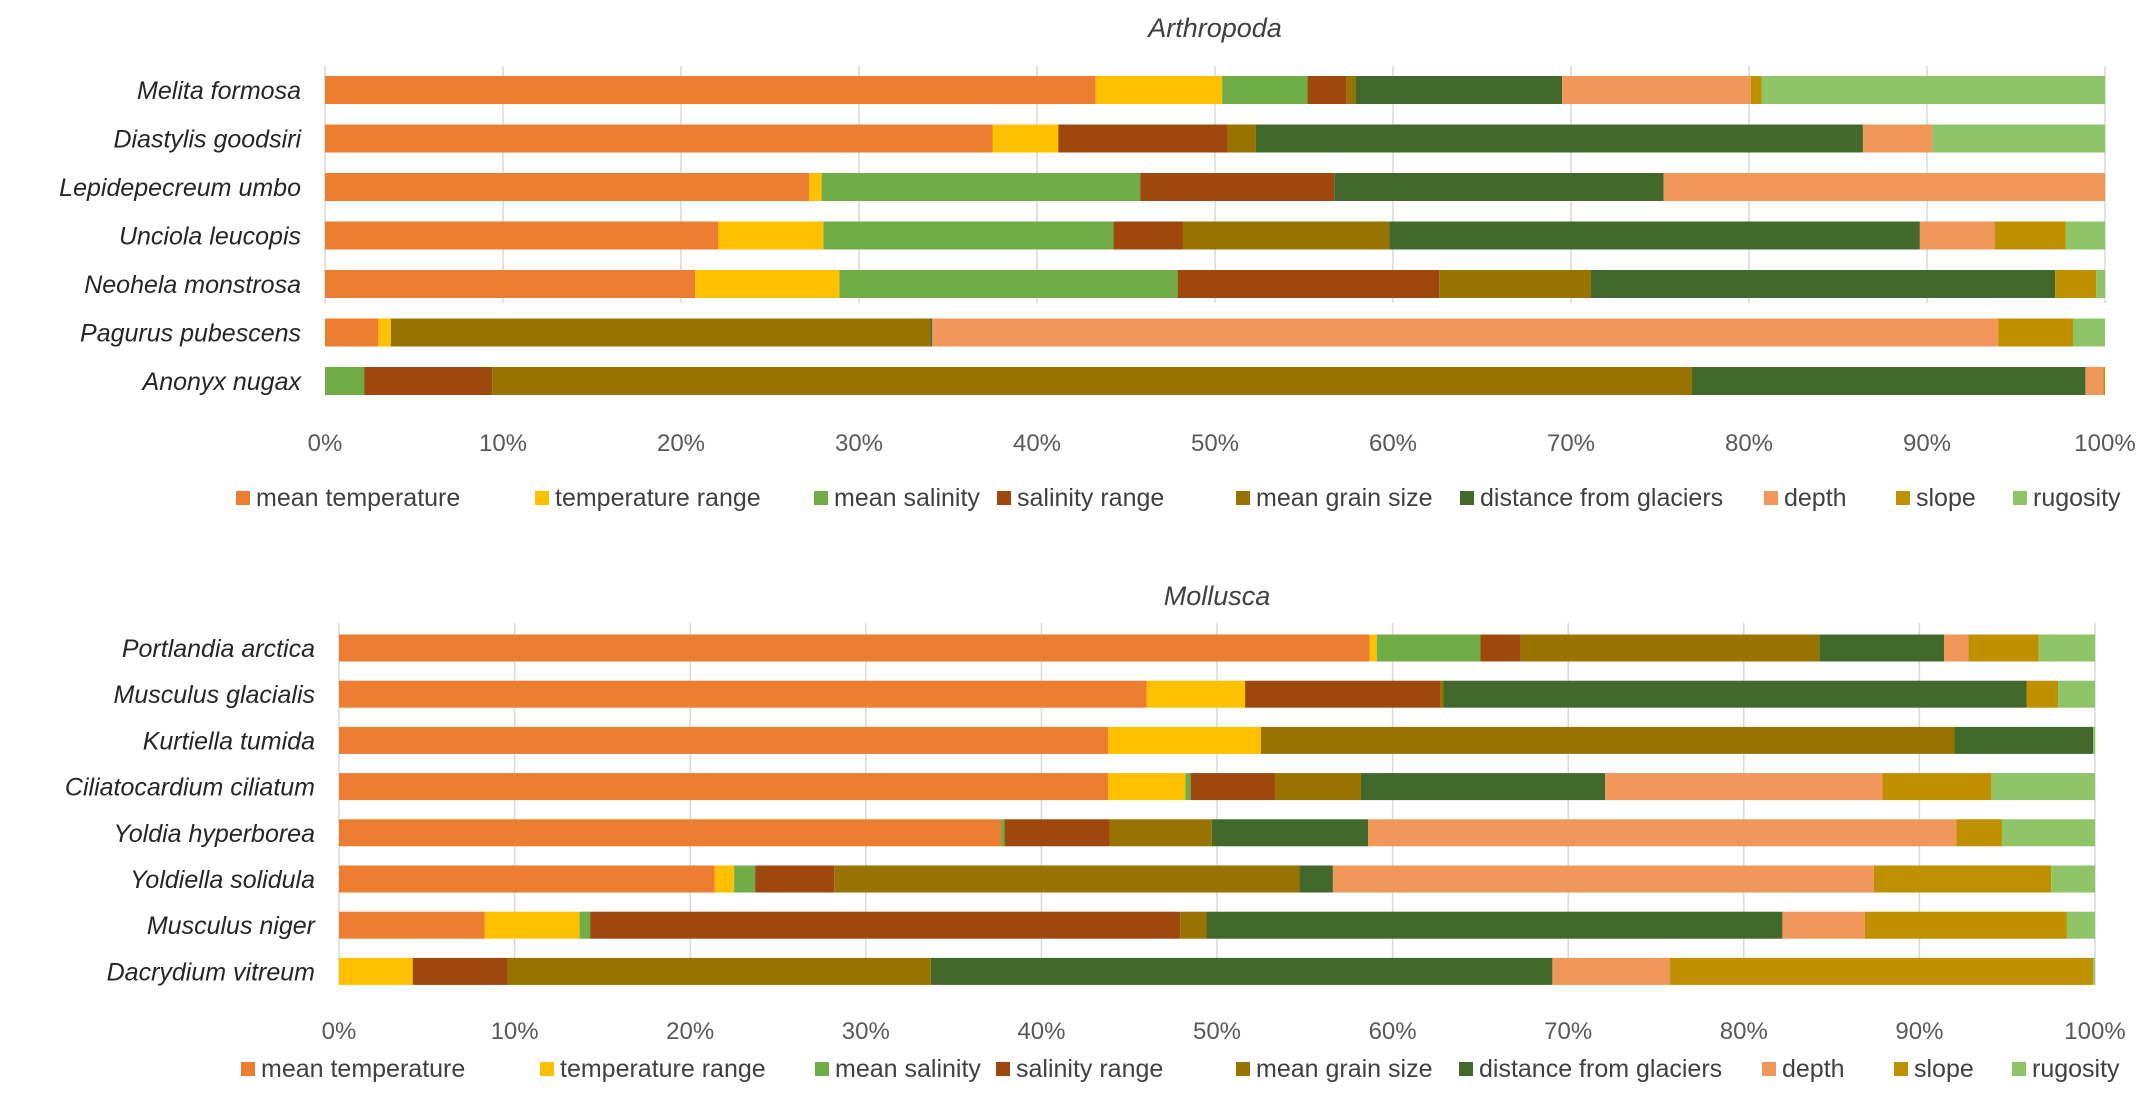 Image resolution: width=2144 pixels, height=1100 pixels. What do you see at coordinates (1944, 1069) in the screenshot?
I see `legend-entry: slope` at bounding box center [1944, 1069].